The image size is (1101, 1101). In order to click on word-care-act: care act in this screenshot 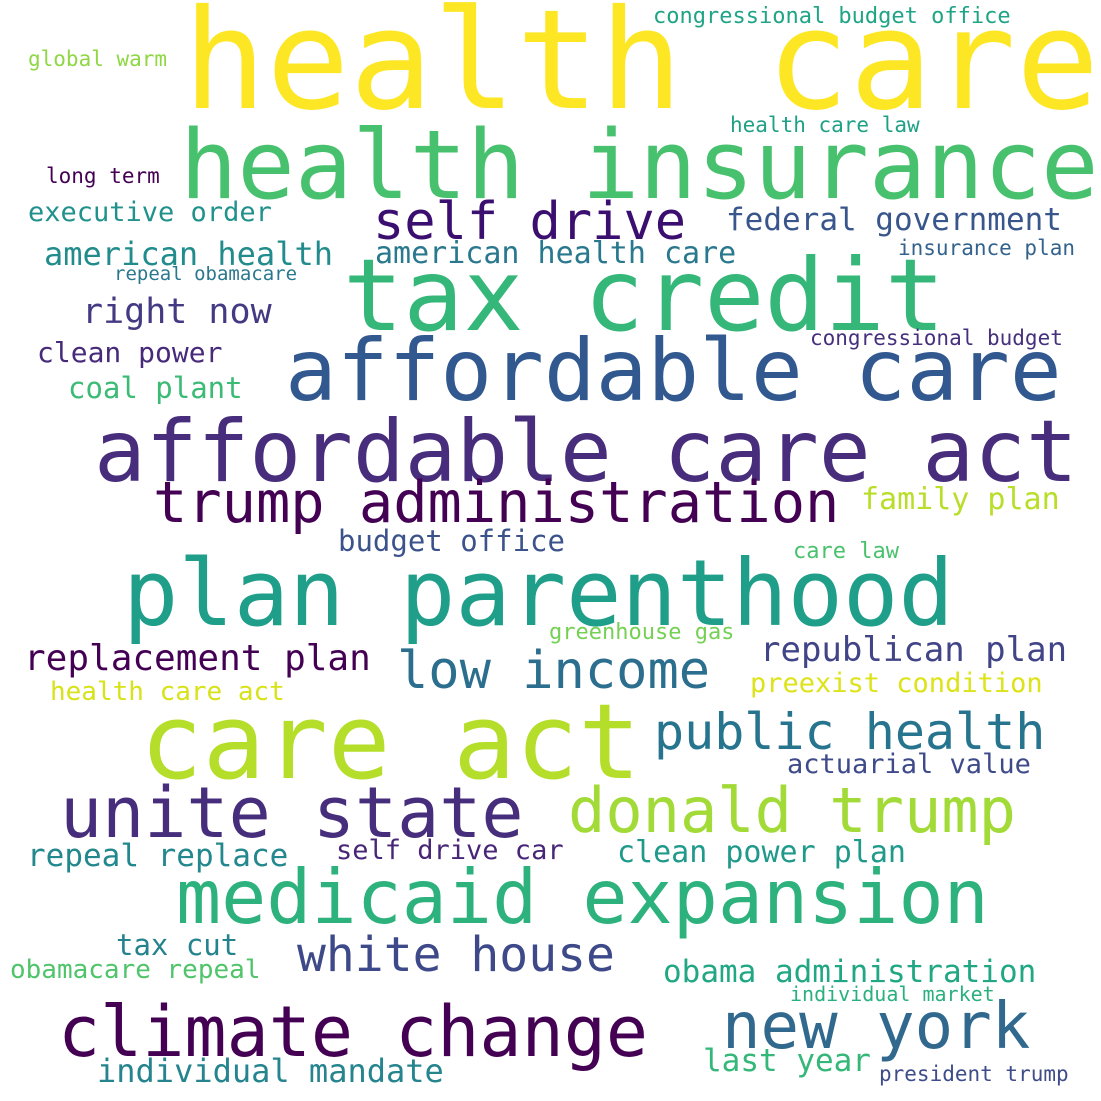, I will do `click(390, 742)`.